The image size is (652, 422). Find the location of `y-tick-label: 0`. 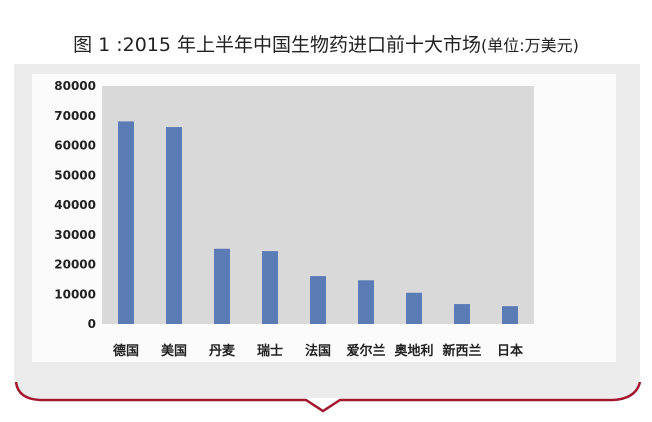

y-tick-label: 0 is located at coordinates (92, 324).